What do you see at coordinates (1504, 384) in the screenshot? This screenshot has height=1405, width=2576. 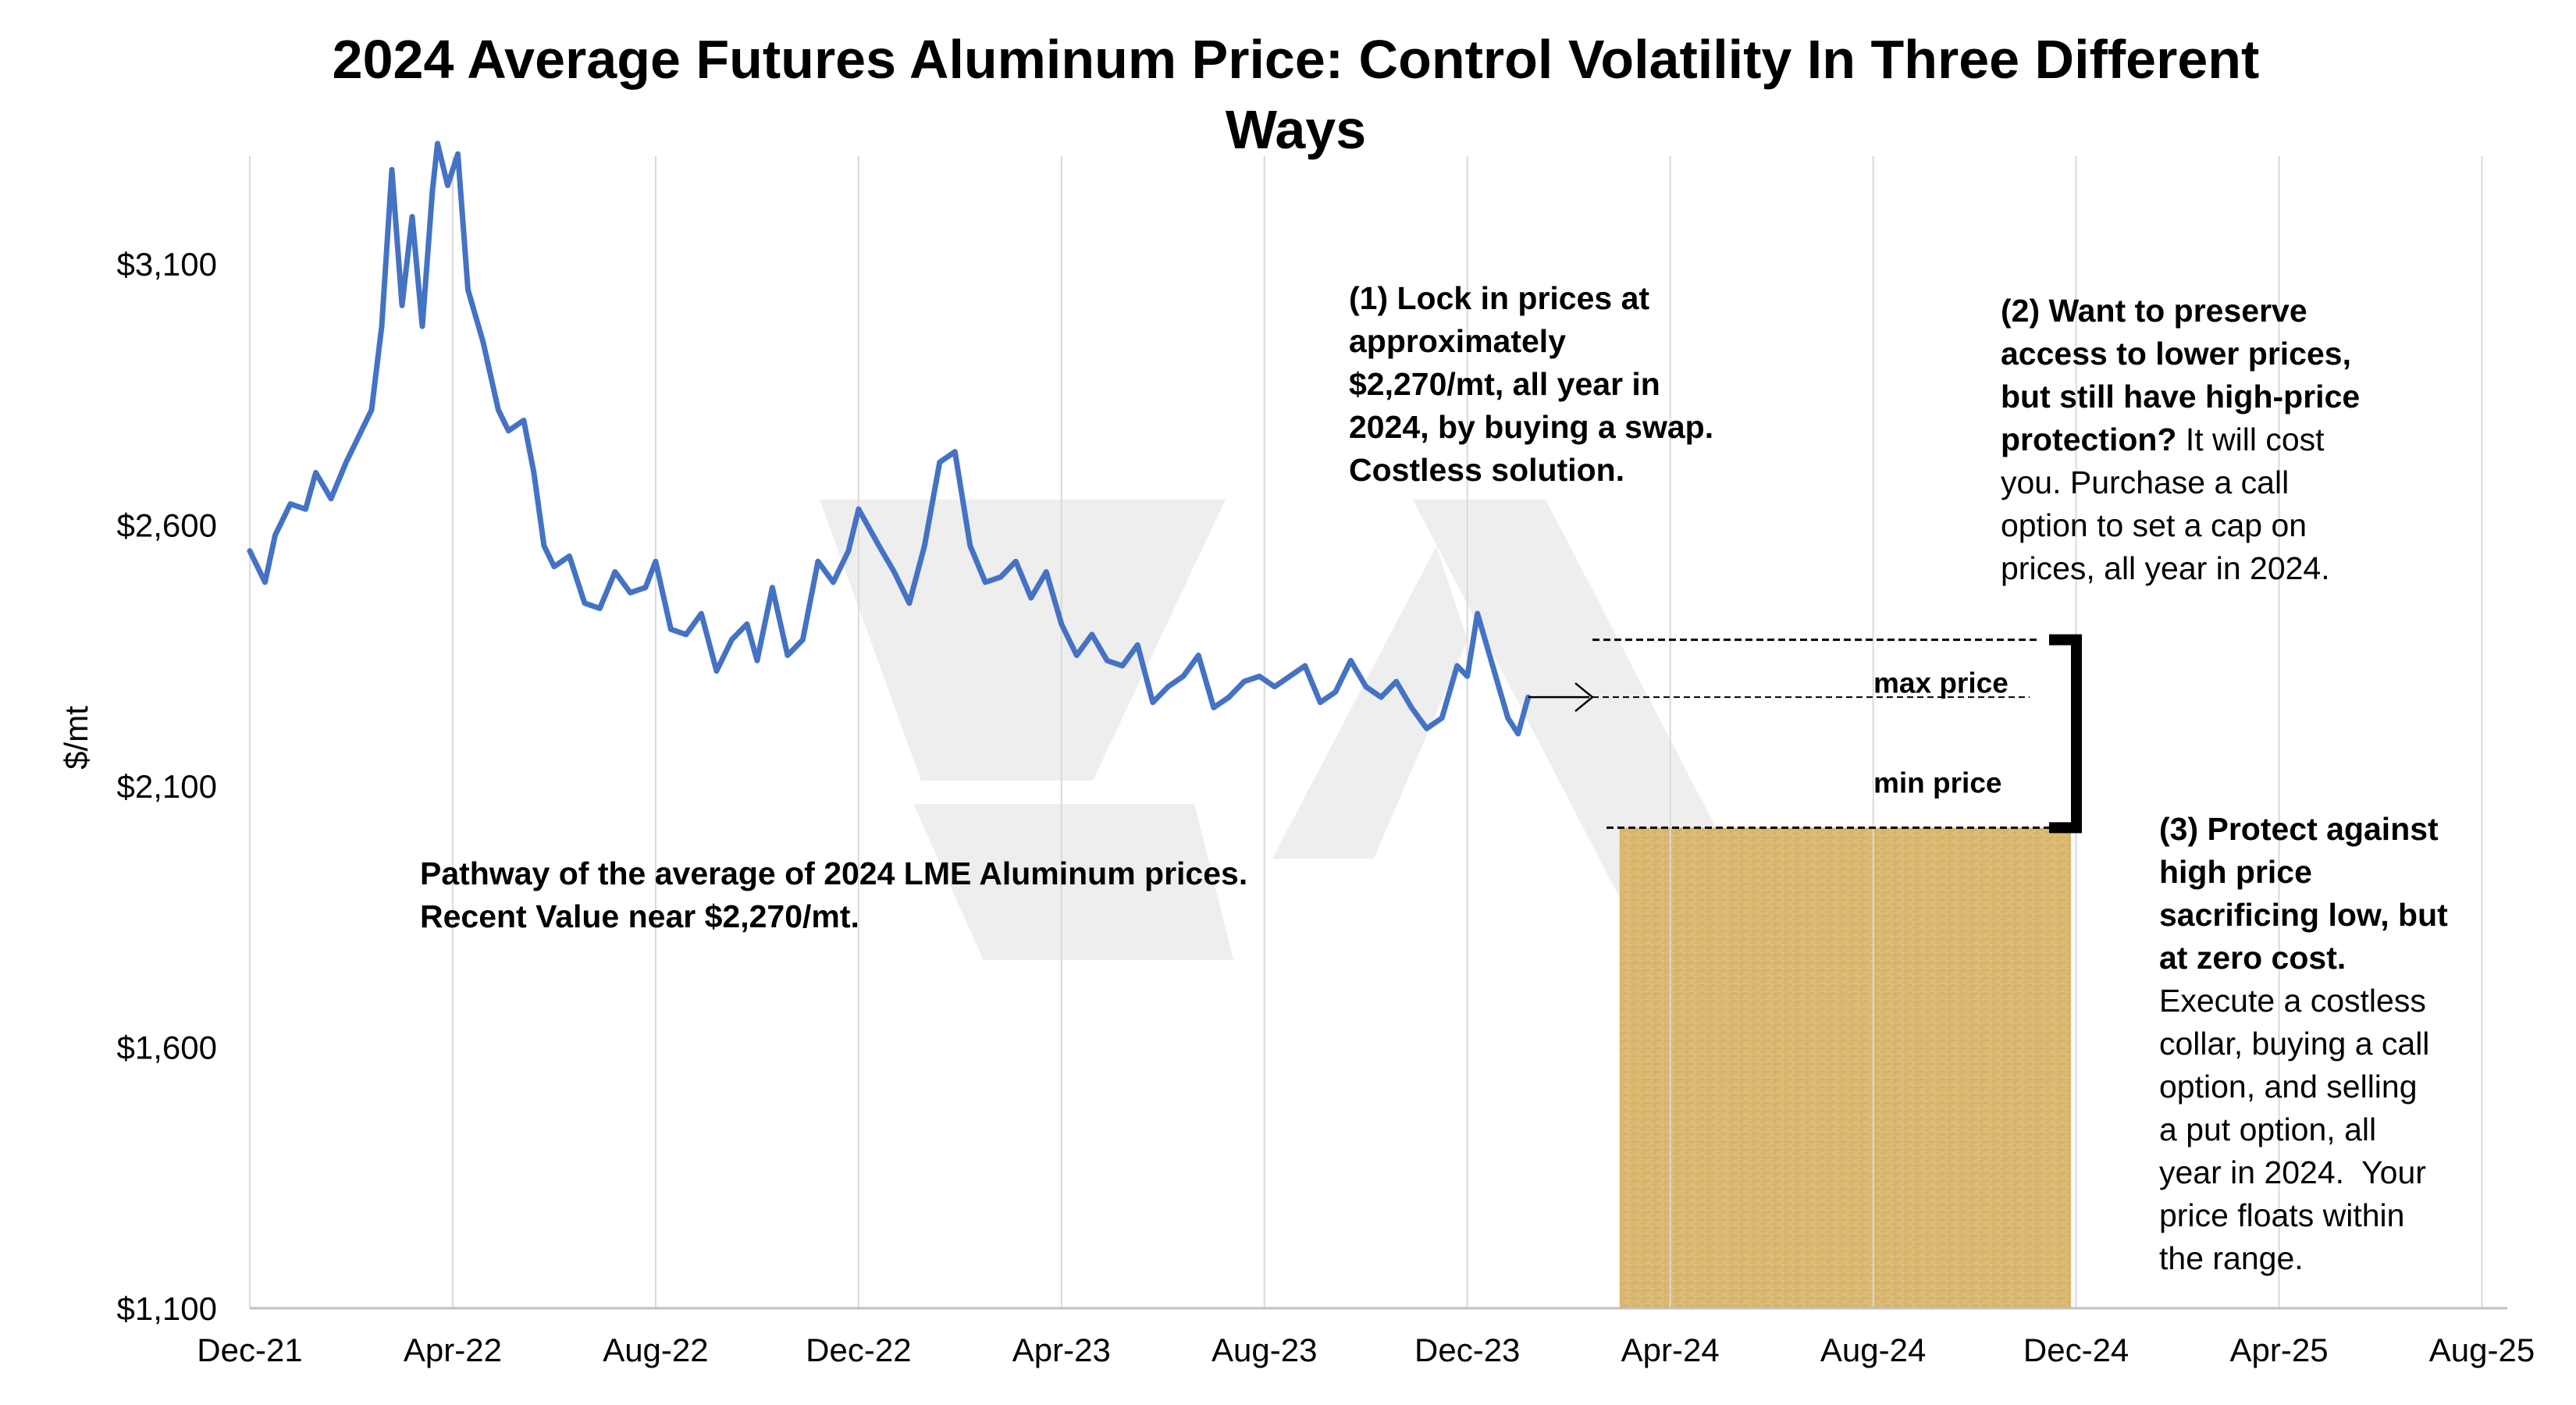 I see `option-1-line: $2,270/mt, all year in` at bounding box center [1504, 384].